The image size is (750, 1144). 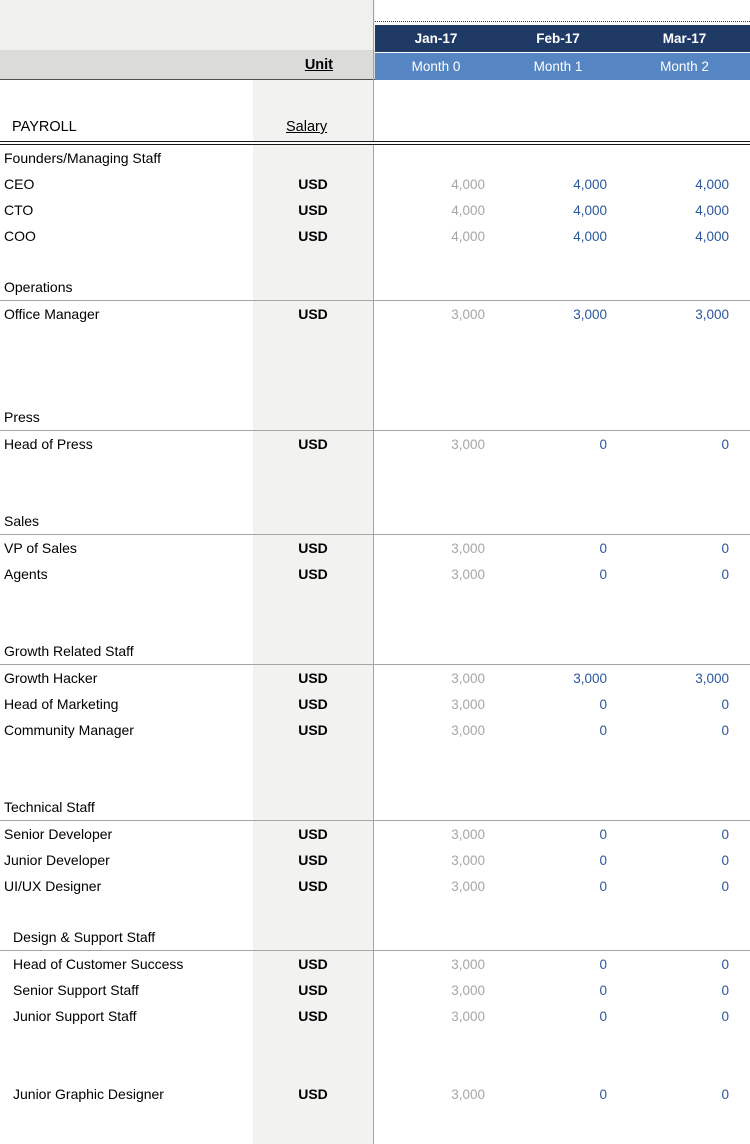 What do you see at coordinates (69, 730) in the screenshot?
I see `cell-role-label: Community Manager` at bounding box center [69, 730].